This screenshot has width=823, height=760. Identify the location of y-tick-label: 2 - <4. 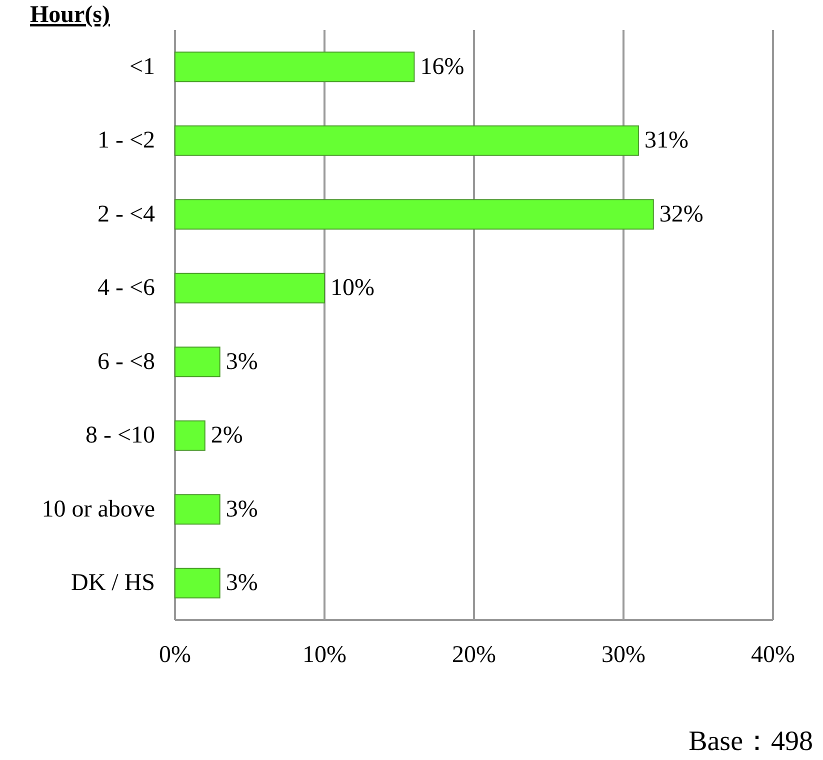
(126, 214).